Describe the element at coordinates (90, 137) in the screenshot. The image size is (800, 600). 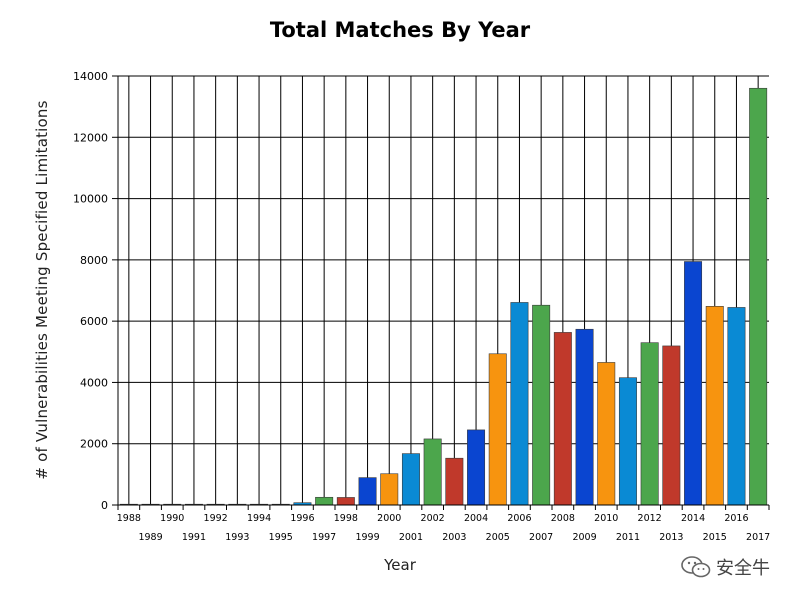
I see `y-tick-label: 12000` at that location.